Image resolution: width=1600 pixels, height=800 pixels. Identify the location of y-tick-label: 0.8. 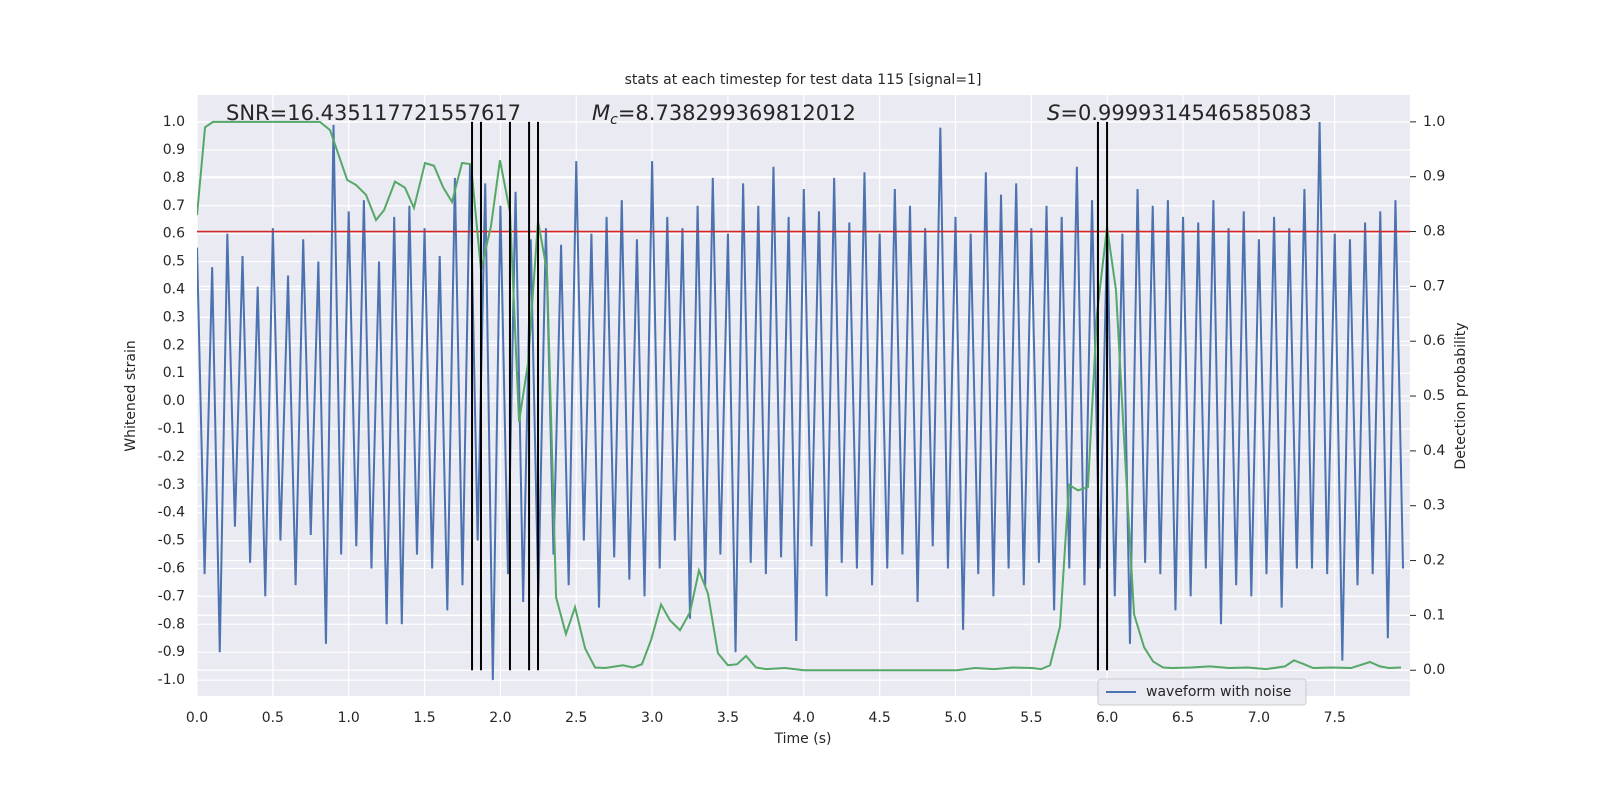
(174, 178).